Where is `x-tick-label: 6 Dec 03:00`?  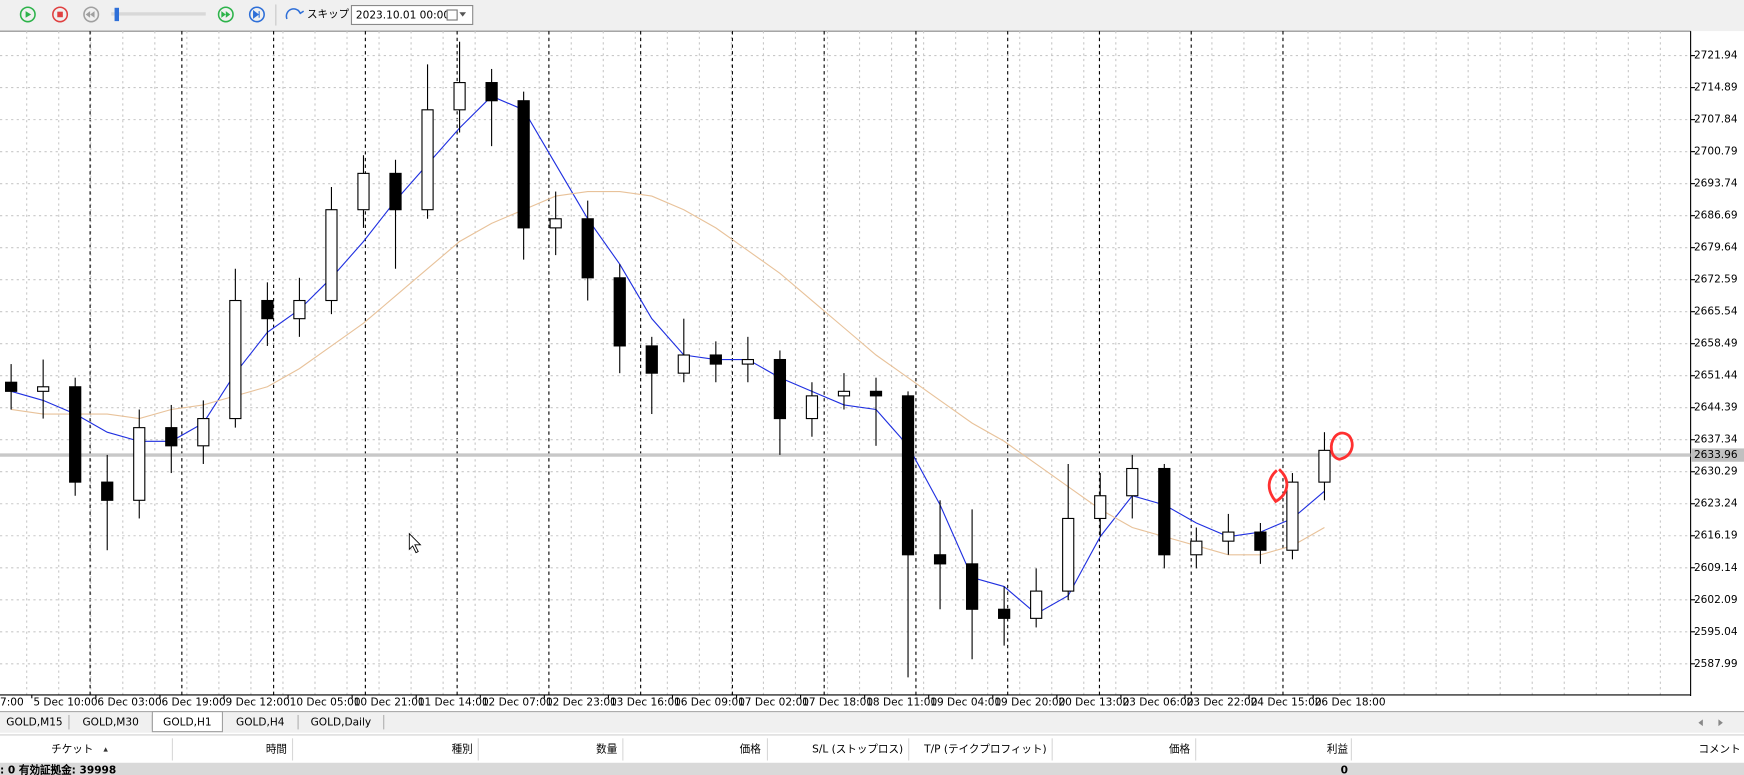
x-tick-label: 6 Dec 03:00 is located at coordinates (129, 703).